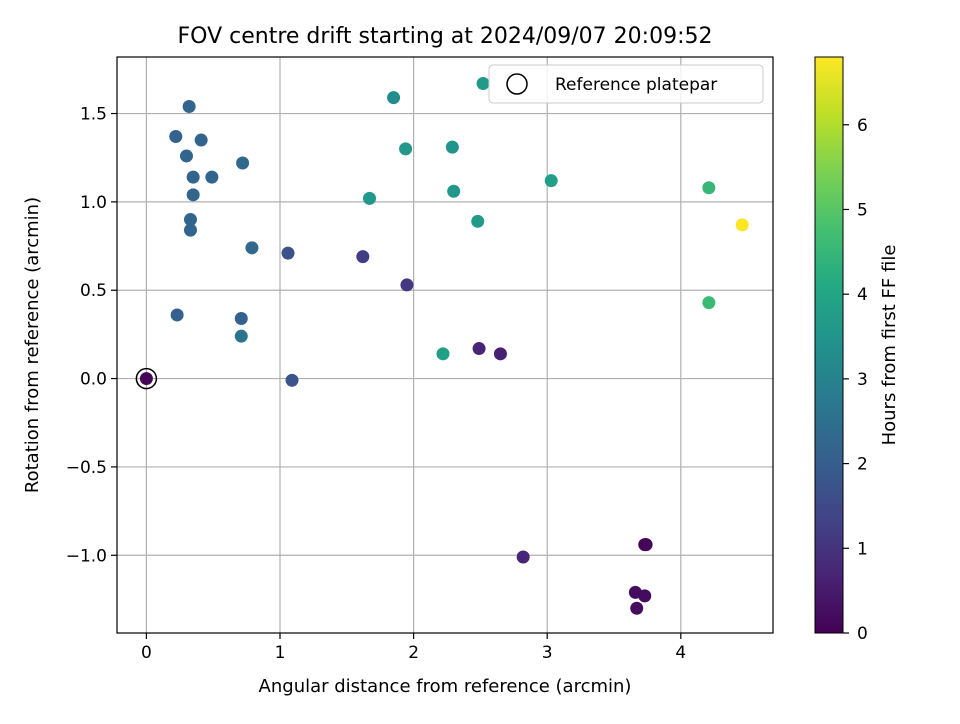  Describe the element at coordinates (413, 653) in the screenshot. I see `x-tick-label: 2` at that location.